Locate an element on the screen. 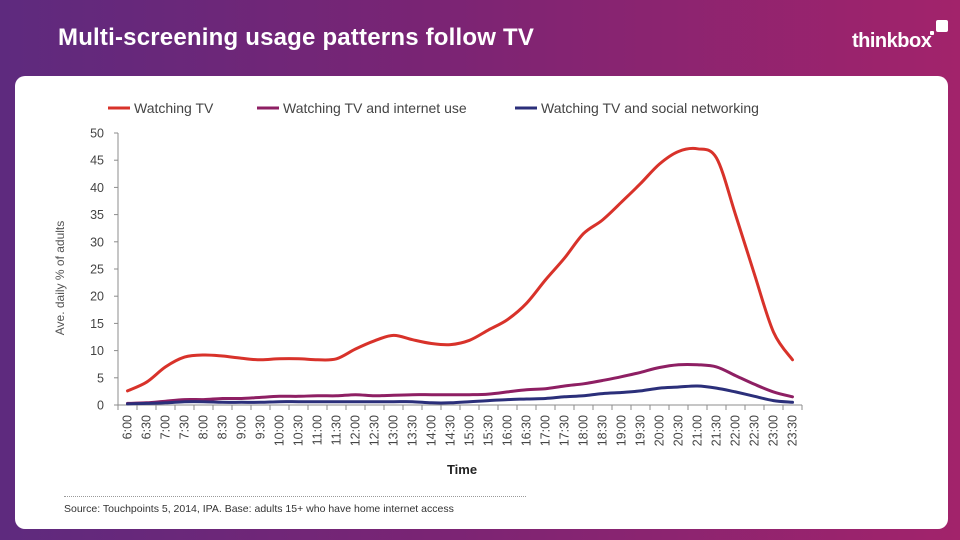 This screenshot has width=960, height=540. x-tick-label: 6:30 is located at coordinates (147, 427).